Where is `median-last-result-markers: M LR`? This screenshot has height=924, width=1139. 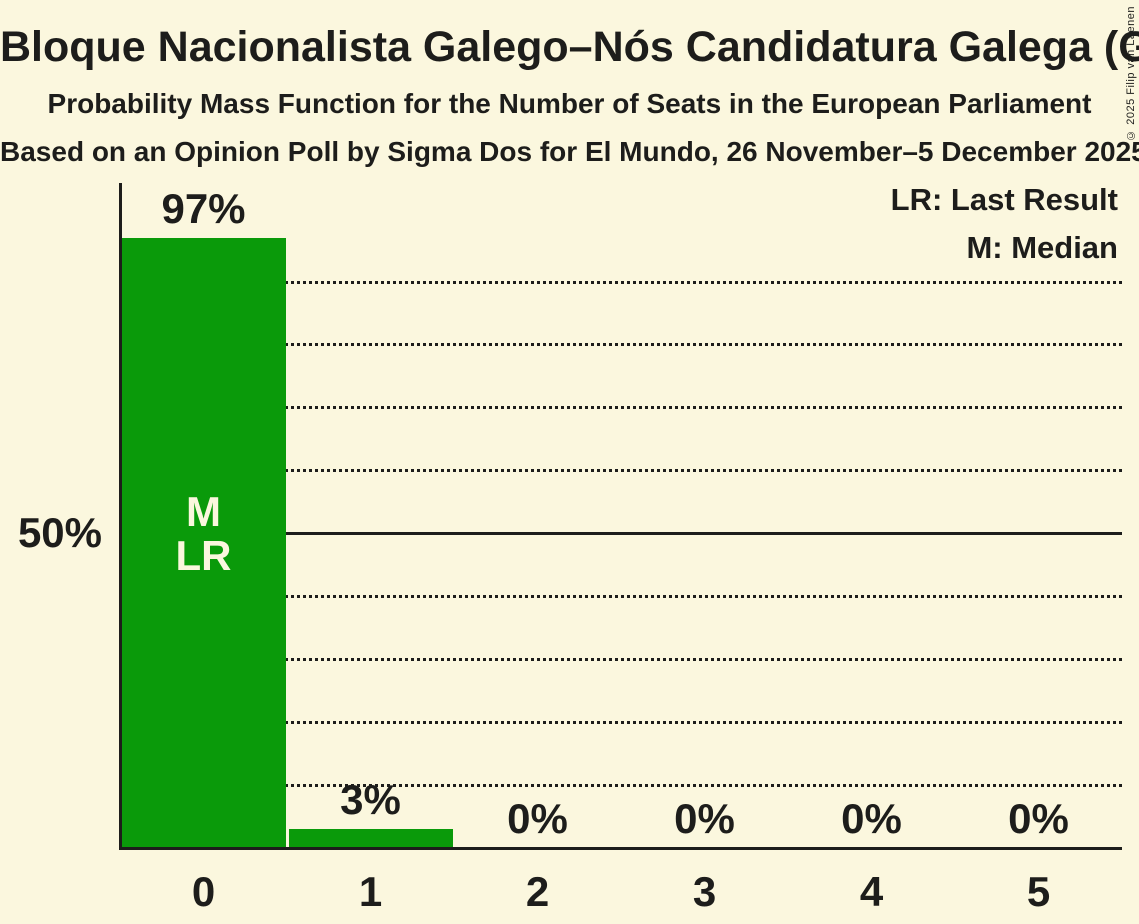
median-last-result-markers: M LR is located at coordinates (204, 533).